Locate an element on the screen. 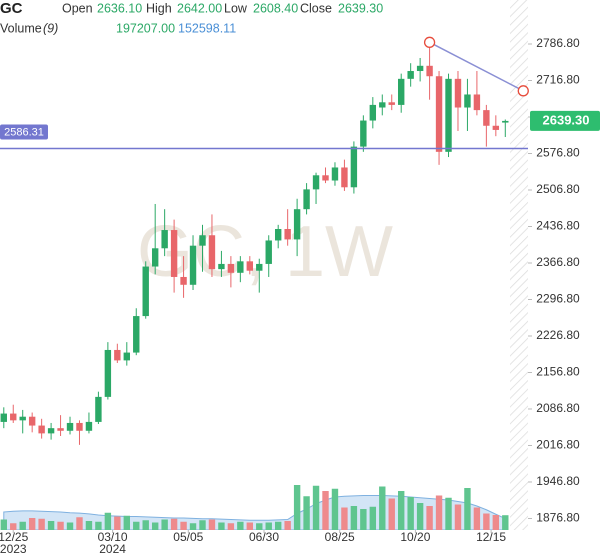 The image size is (600, 558). y-tick-label: 2366.80 is located at coordinates (558, 262).